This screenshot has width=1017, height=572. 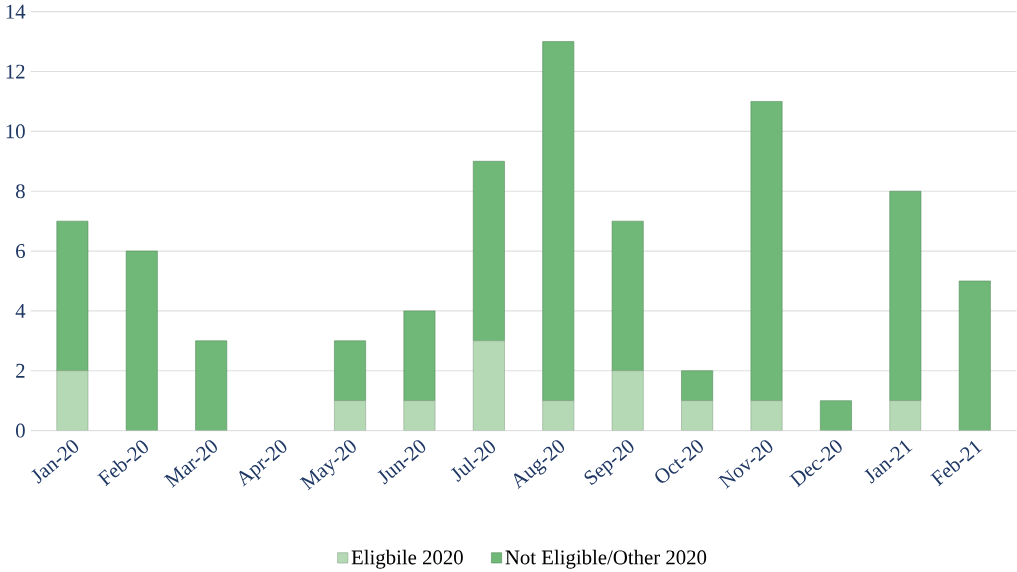 I want to click on y-tick-label: 12, so click(x=15, y=71).